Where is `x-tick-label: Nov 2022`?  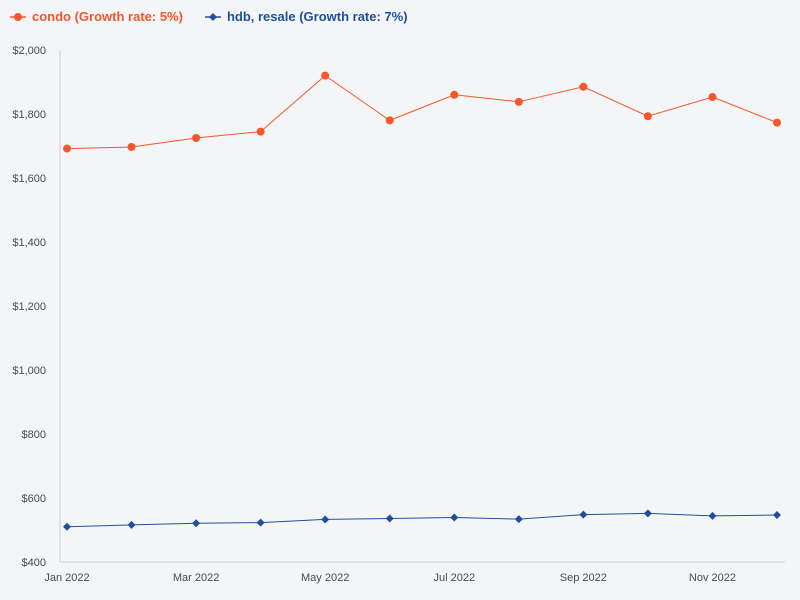
x-tick-label: Nov 2022 is located at coordinates (712, 578).